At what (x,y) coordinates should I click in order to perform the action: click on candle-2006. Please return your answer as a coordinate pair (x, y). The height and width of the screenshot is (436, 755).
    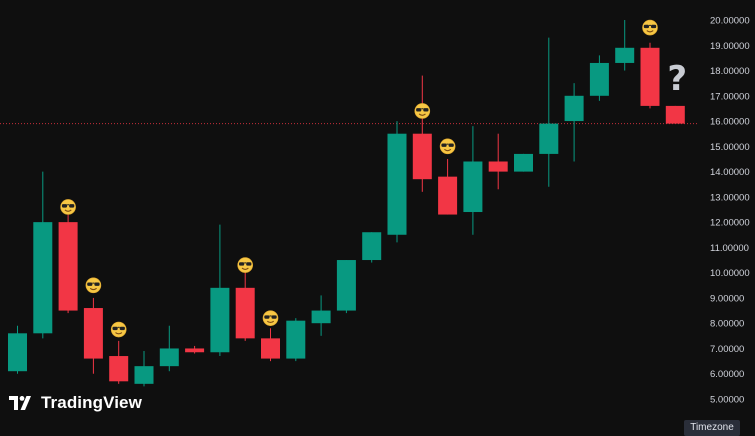
    Looking at the image, I should click on (169, 348).